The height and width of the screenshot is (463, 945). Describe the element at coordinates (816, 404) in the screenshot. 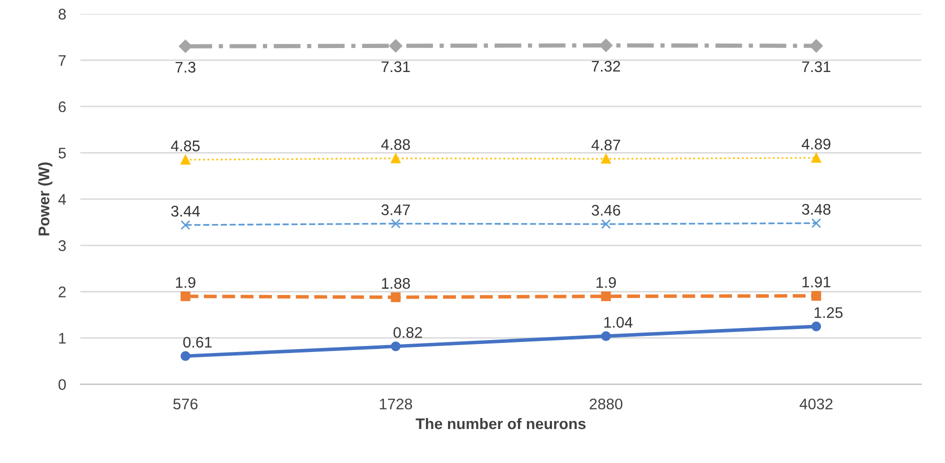

I see `x-tick-label: 4032` at that location.